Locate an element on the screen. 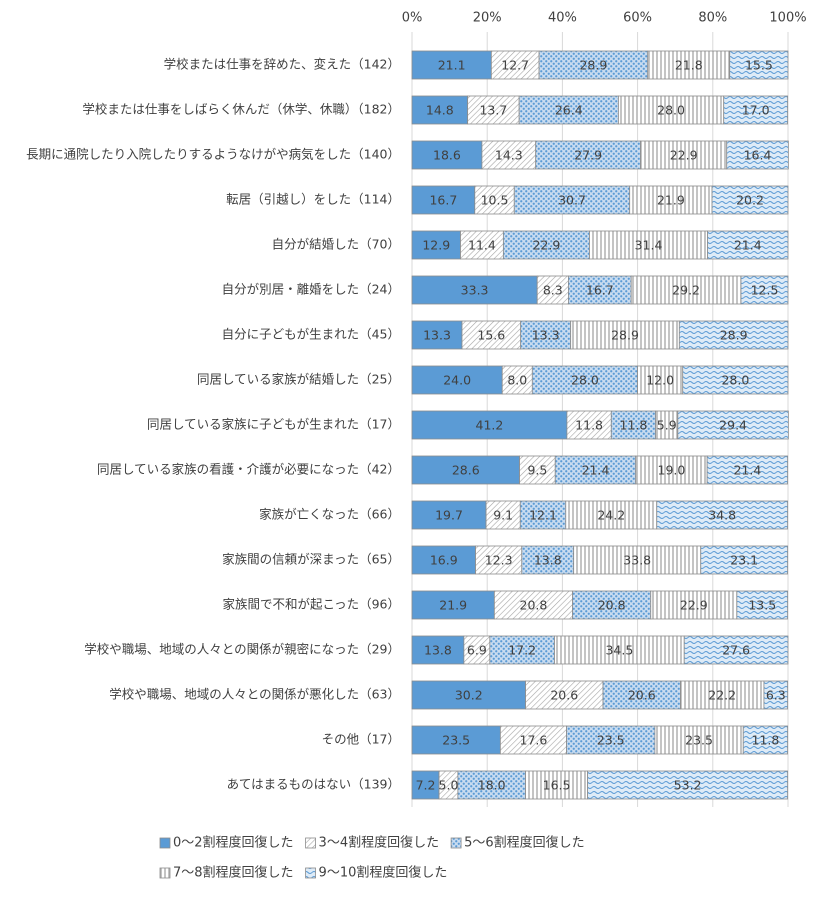 This screenshot has width=828, height=899. value-label: 16.9 is located at coordinates (444, 560).